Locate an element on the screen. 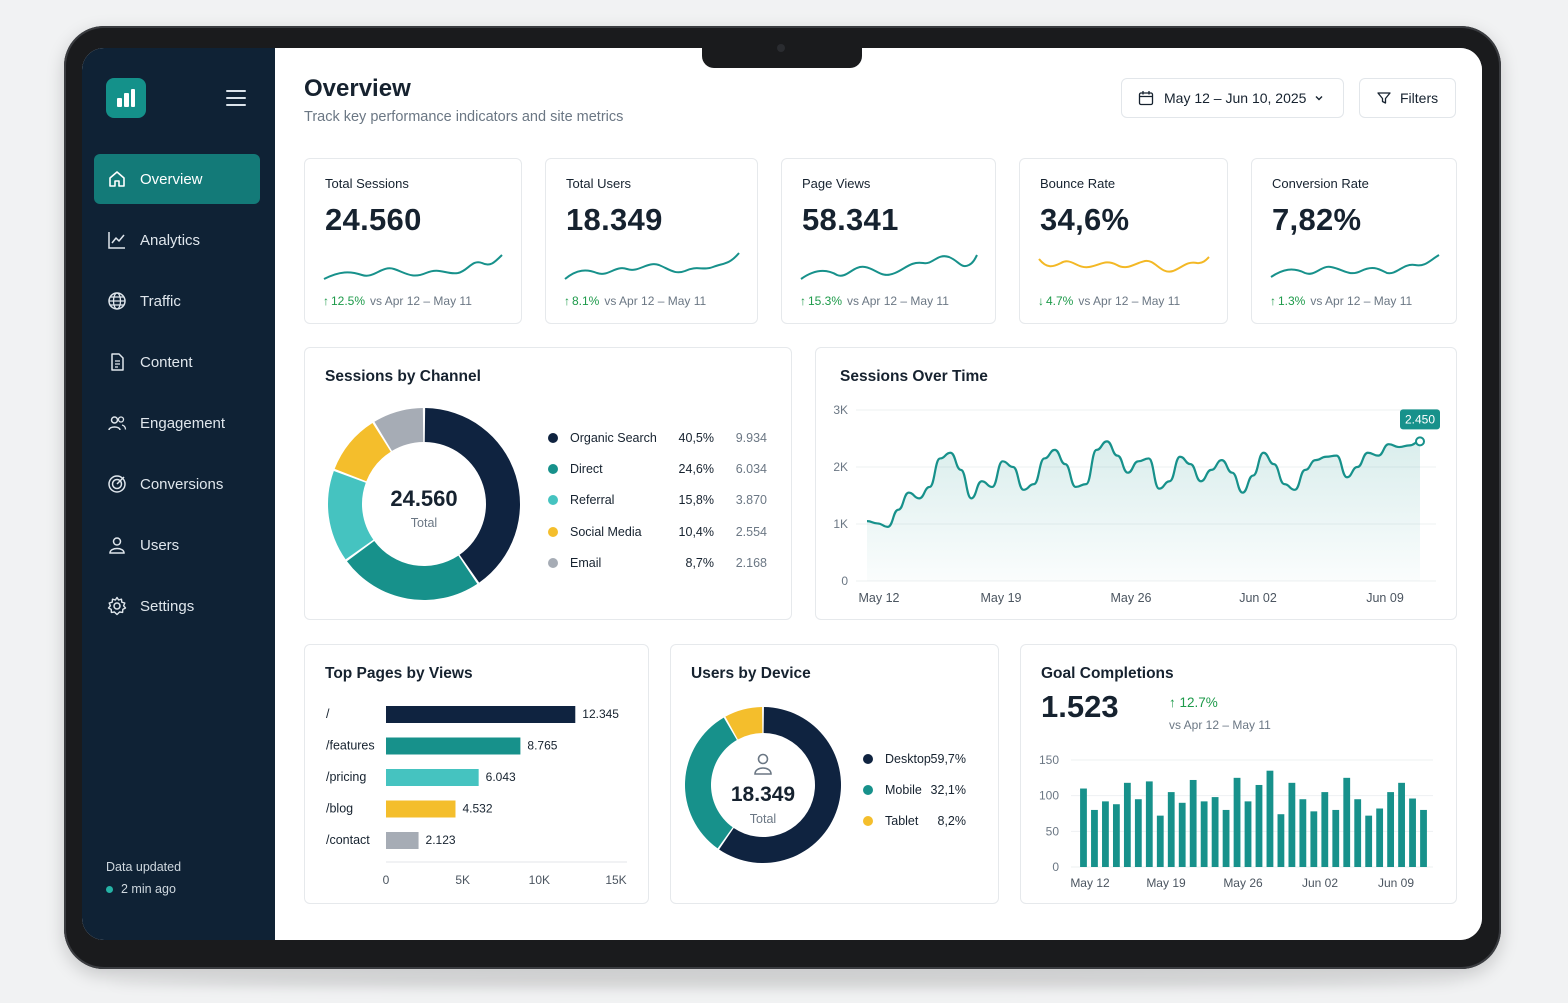 The image size is (1568, 1003). sidebar-item-label: Settings is located at coordinates (167, 606).